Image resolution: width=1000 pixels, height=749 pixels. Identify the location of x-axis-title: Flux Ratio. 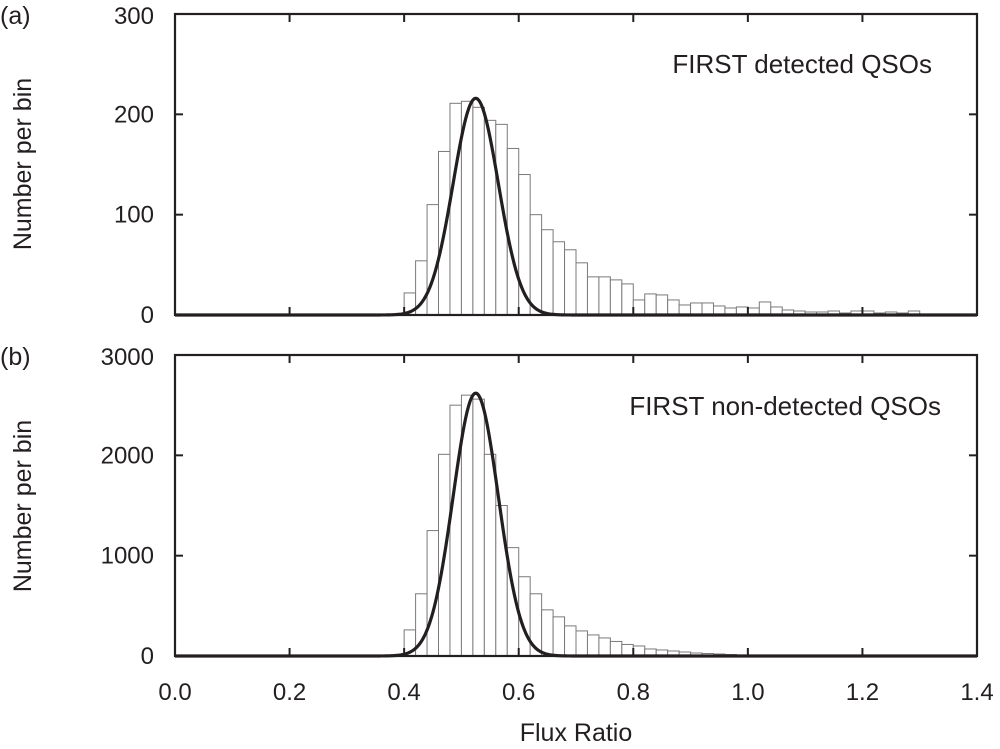
(576, 733).